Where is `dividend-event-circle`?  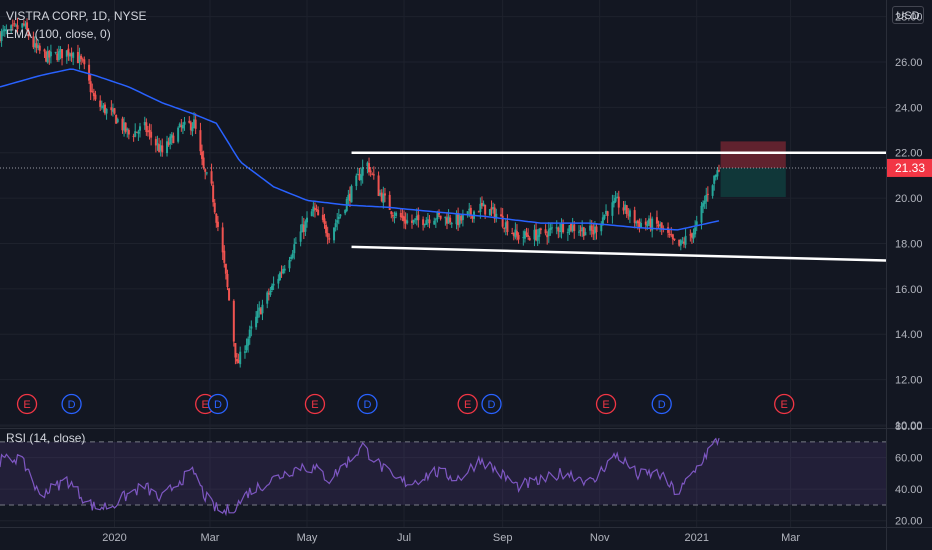
dividend-event-circle is located at coordinates (218, 404).